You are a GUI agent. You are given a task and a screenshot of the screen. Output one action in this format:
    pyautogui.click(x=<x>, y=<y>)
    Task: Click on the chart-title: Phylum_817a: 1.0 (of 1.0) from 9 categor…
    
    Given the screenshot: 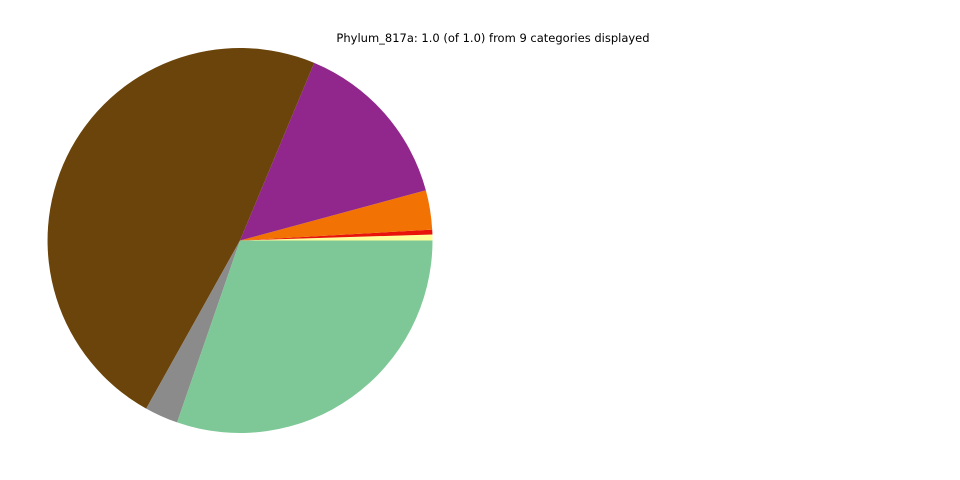 What is the action you would take?
    pyautogui.click(x=493, y=38)
    